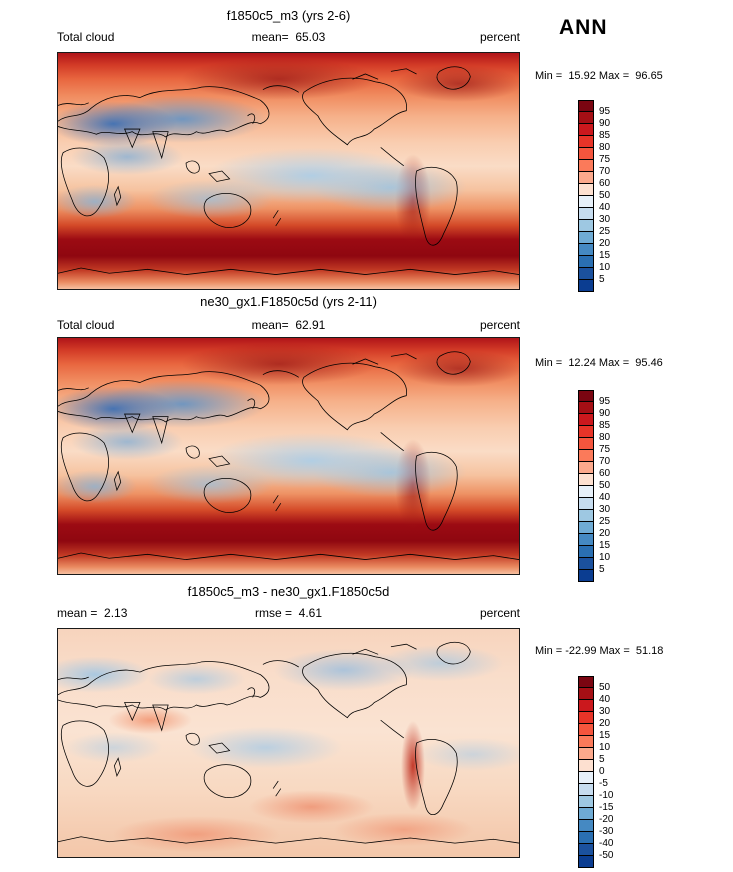  What do you see at coordinates (599, 651) in the screenshot?
I see `minmax-label: Min = -22.99 Max = 51.18` at bounding box center [599, 651].